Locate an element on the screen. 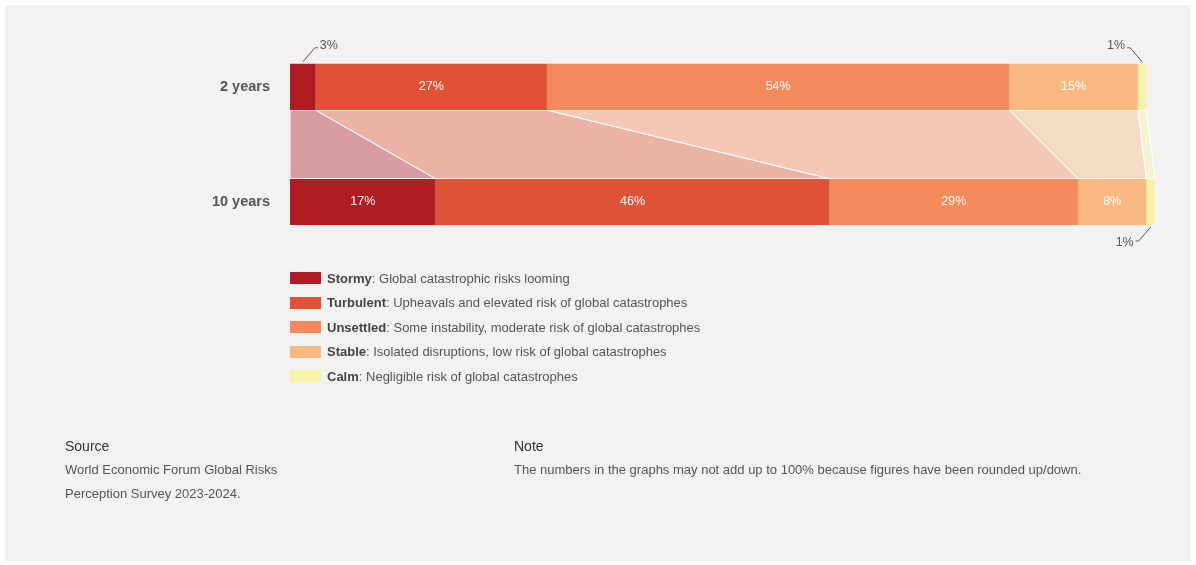 The width and height of the screenshot is (1196, 565). legend-label: Stormy: Global catastrophic risks looming is located at coordinates (448, 278).